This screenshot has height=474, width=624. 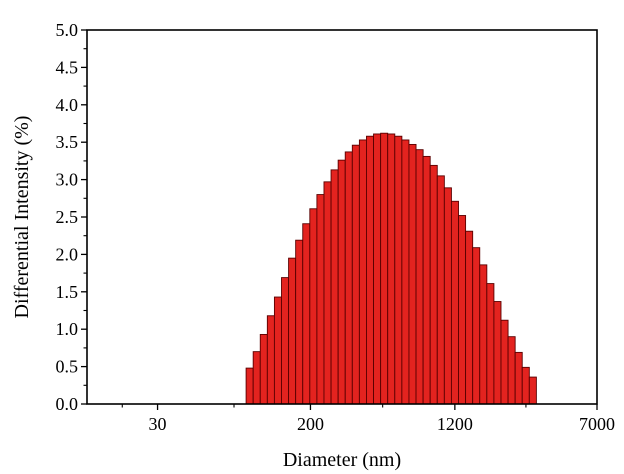 What do you see at coordinates (597, 424) in the screenshot?
I see `x-tick-label-3: 7000` at bounding box center [597, 424].